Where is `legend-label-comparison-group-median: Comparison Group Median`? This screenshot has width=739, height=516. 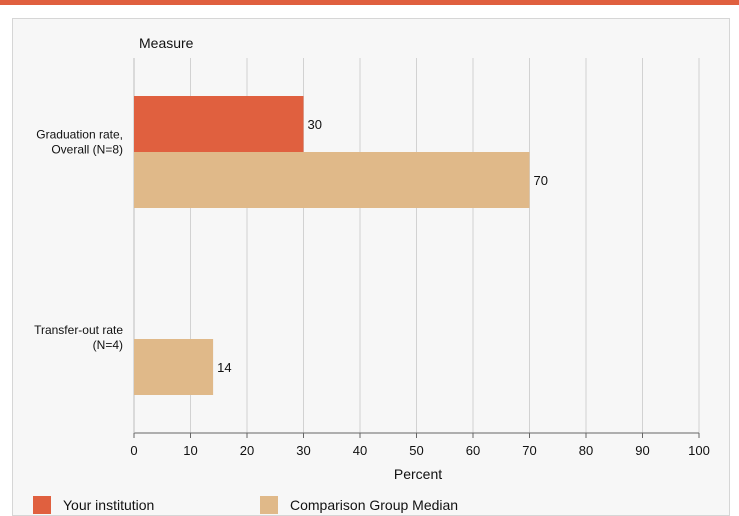
legend-label-comparison-group-median: Comparison Group Median is located at coordinates (374, 505).